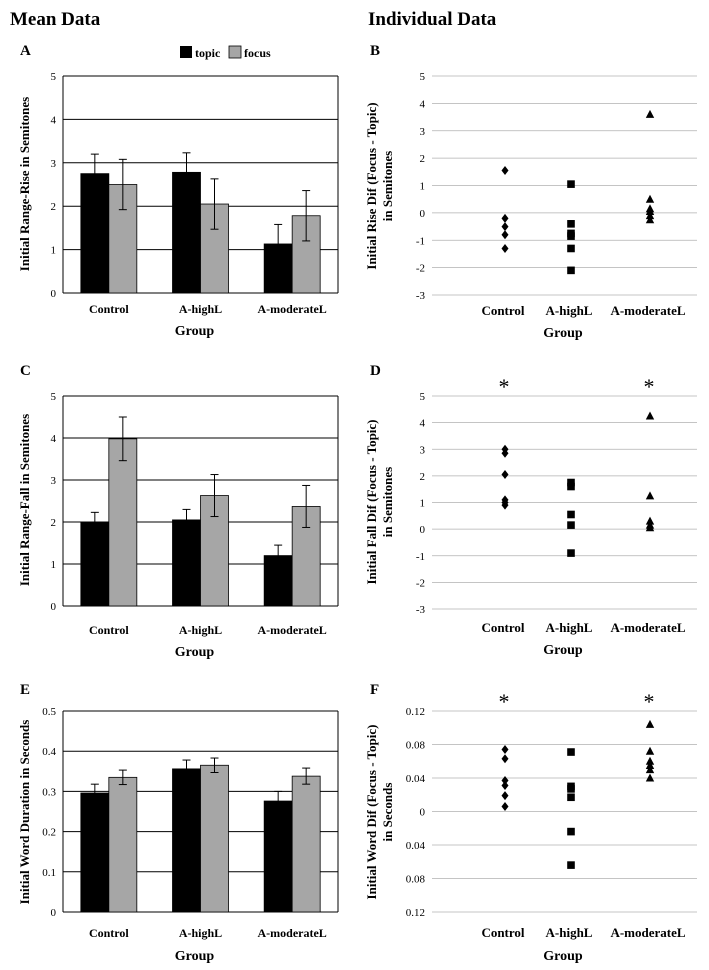 The height and width of the screenshot is (970, 709). I want to click on y-axis-label: in Seconds, so click(387, 812).